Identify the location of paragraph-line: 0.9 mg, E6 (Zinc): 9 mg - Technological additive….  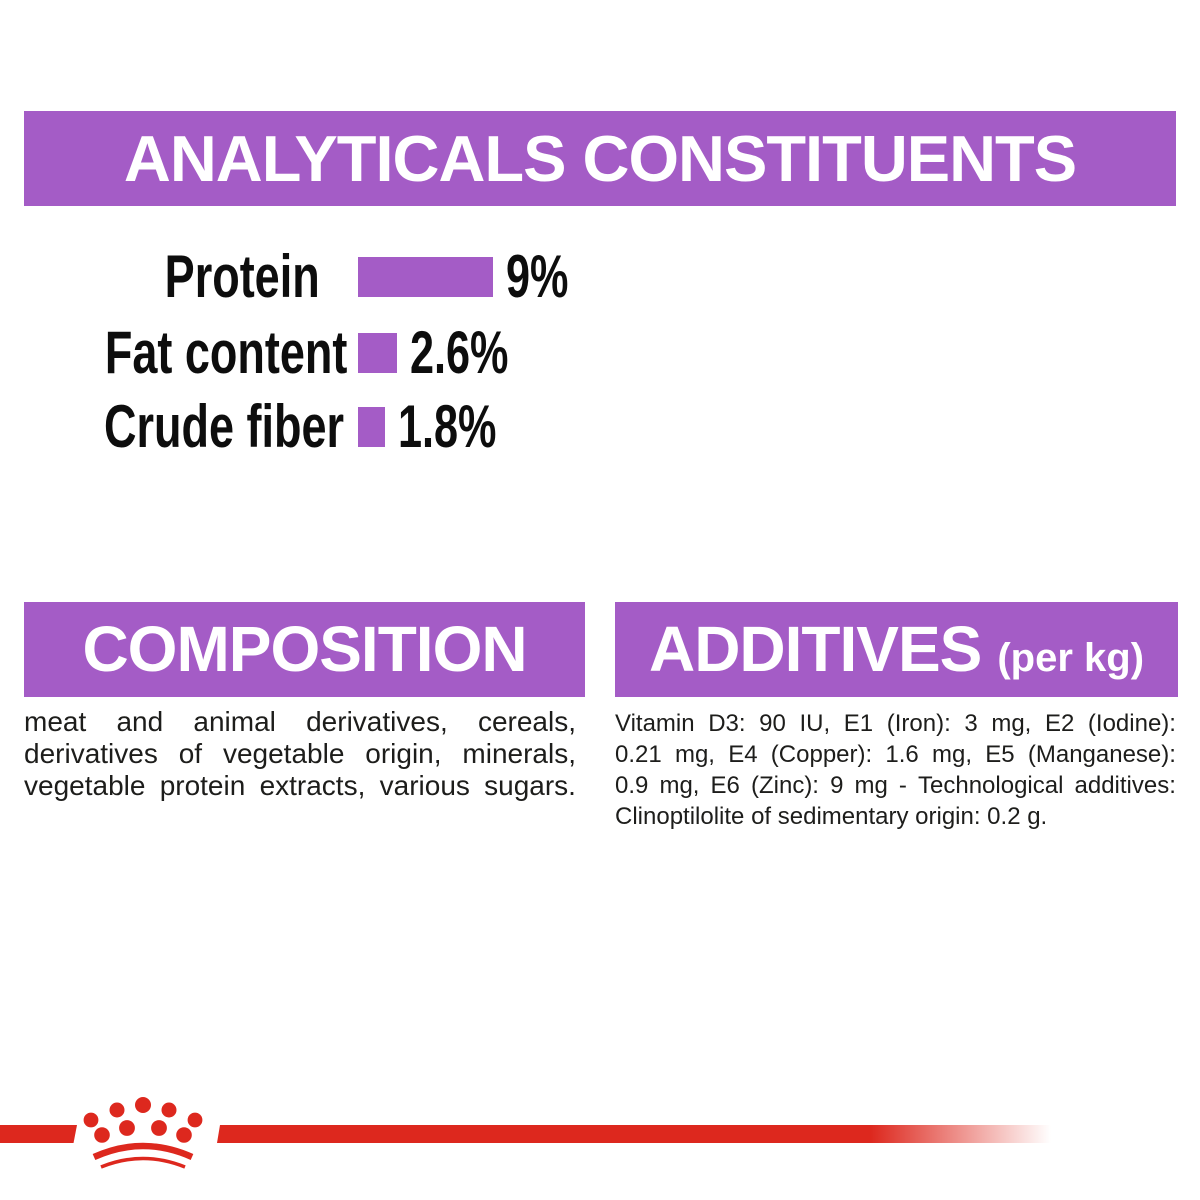
(895, 785).